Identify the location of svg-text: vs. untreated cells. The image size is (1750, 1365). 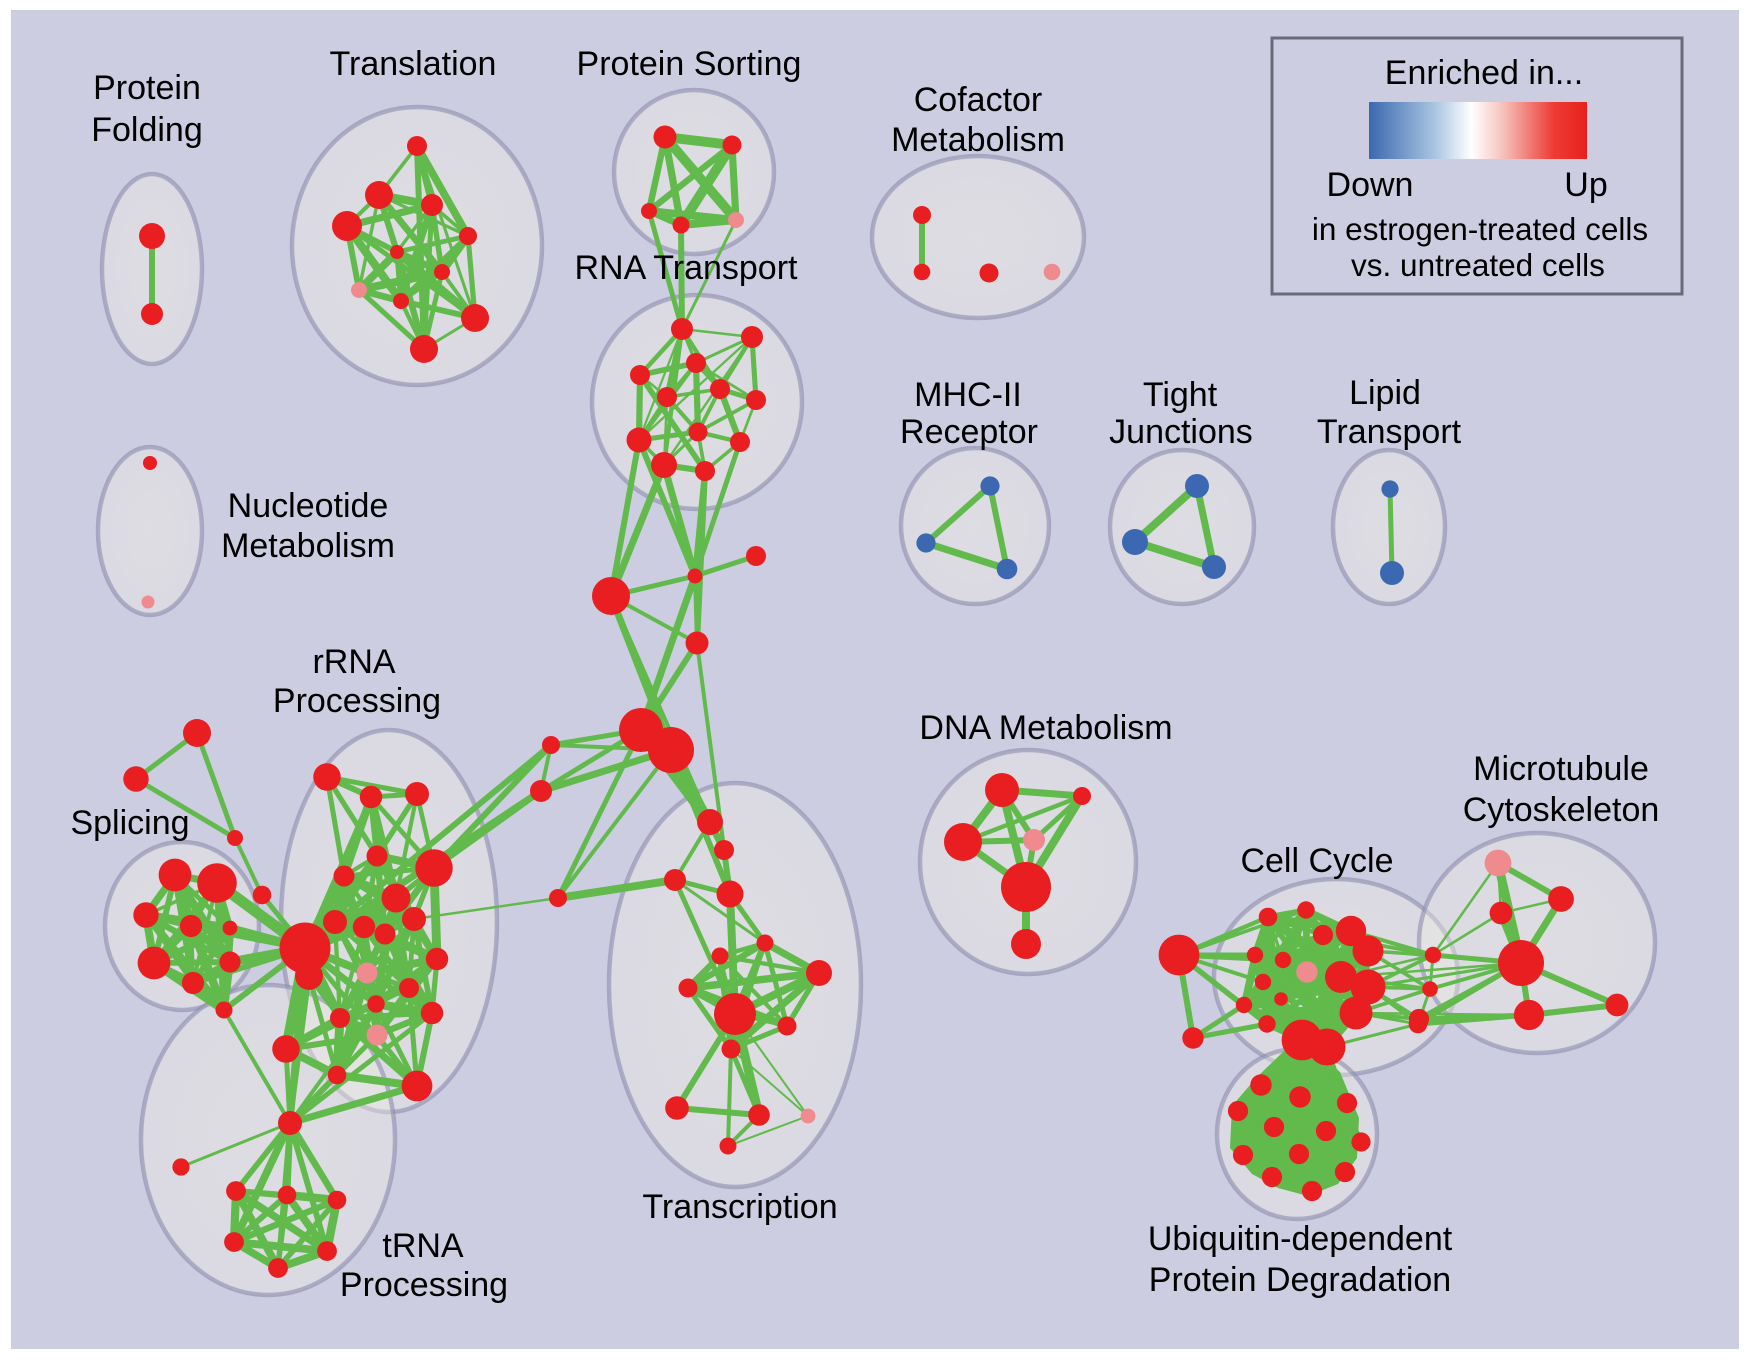
(1478, 265).